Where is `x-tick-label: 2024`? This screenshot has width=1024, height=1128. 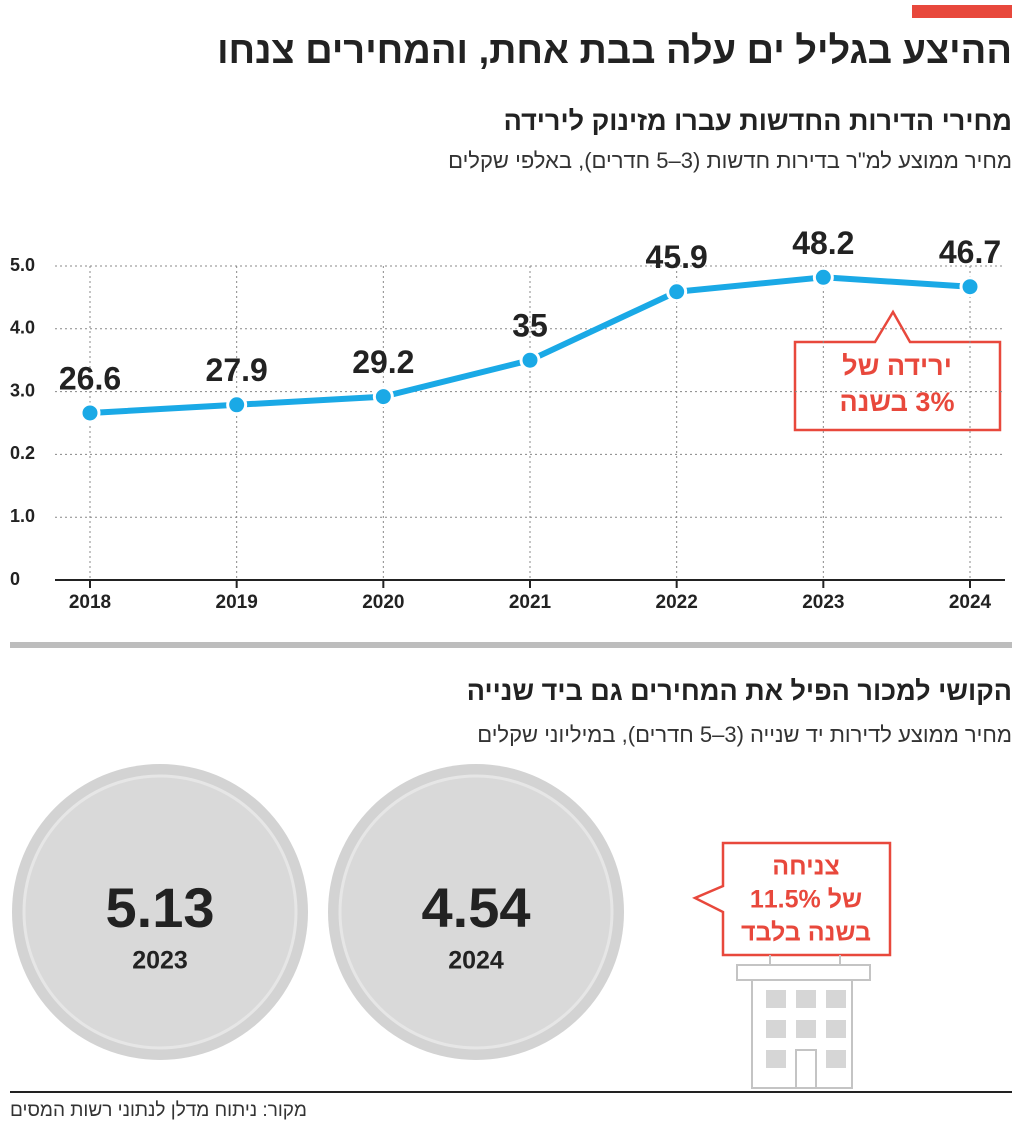
x-tick-label: 2024 is located at coordinates (970, 602).